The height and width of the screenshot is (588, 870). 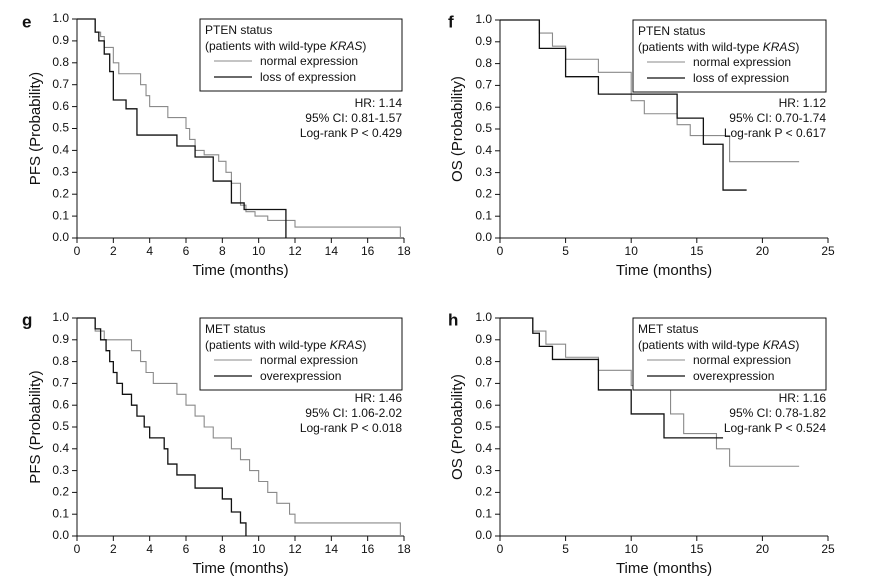 What do you see at coordinates (803, 398) in the screenshot?
I see `stat-line: HR: 1.16` at bounding box center [803, 398].